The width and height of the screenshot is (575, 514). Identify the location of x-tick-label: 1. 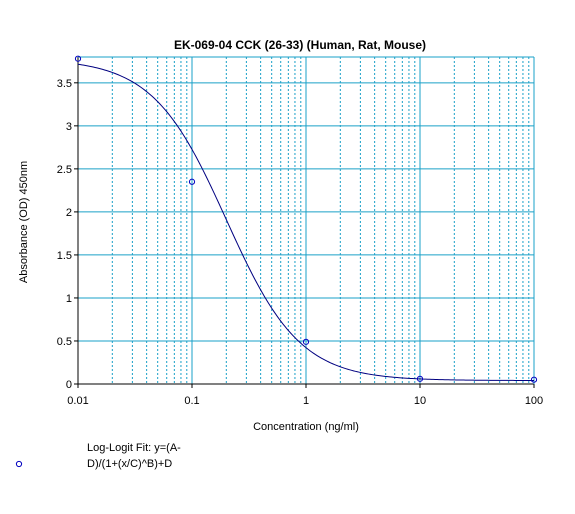
(306, 401).